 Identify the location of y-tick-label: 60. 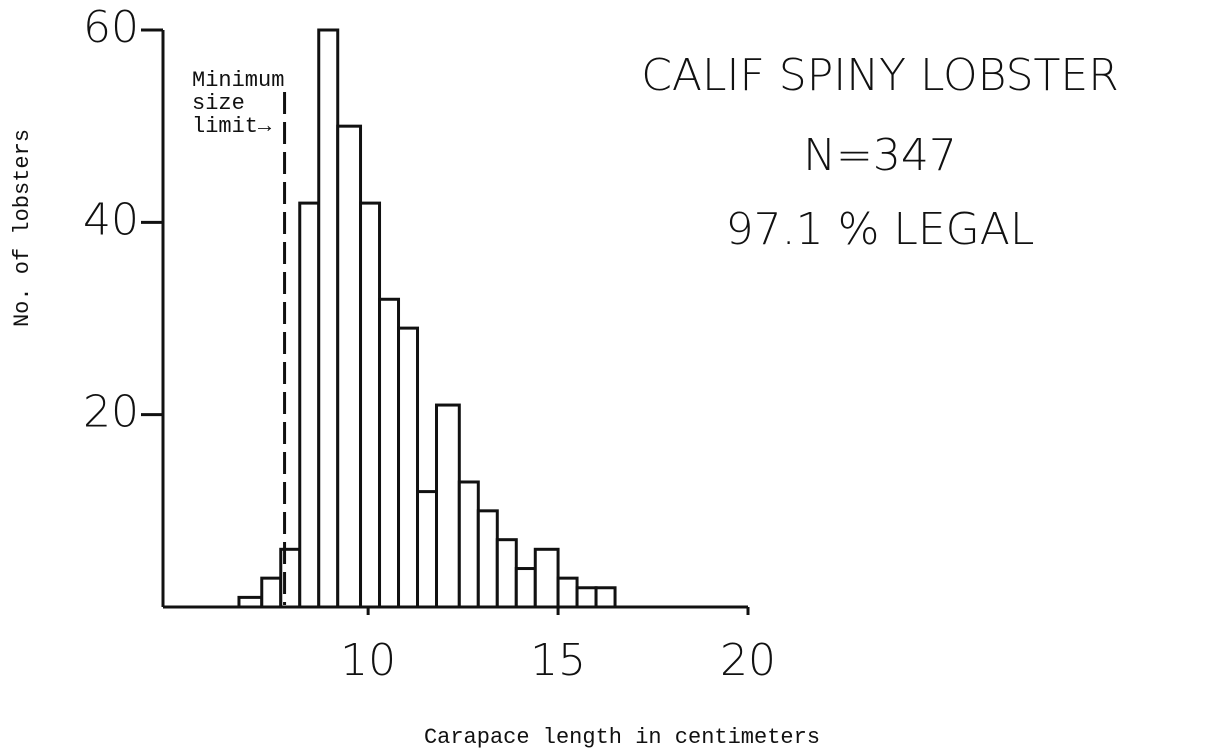
(111, 27).